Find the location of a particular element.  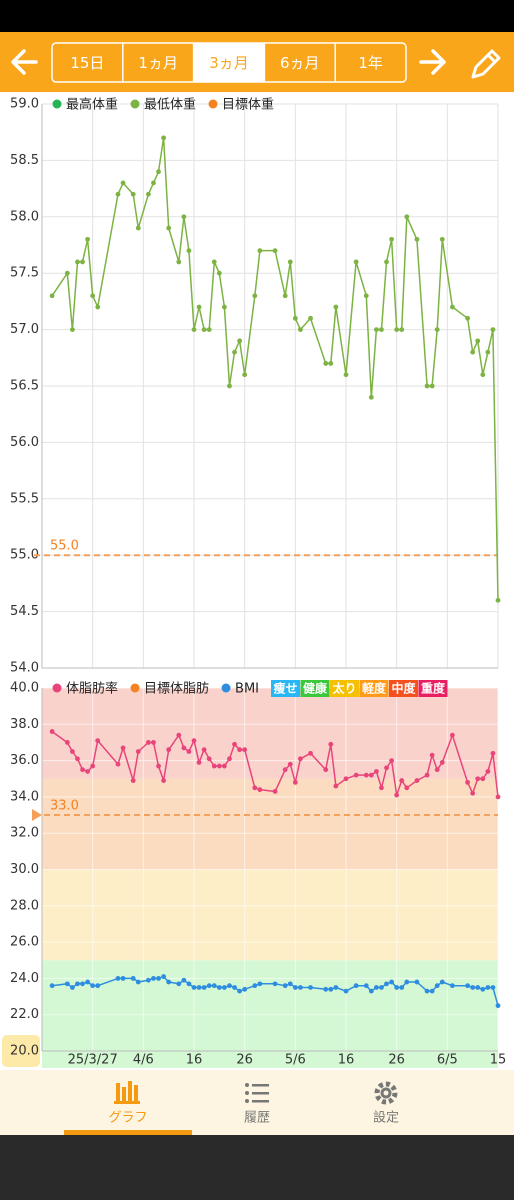

list-icon-dot is located at coordinates (247, 1093).